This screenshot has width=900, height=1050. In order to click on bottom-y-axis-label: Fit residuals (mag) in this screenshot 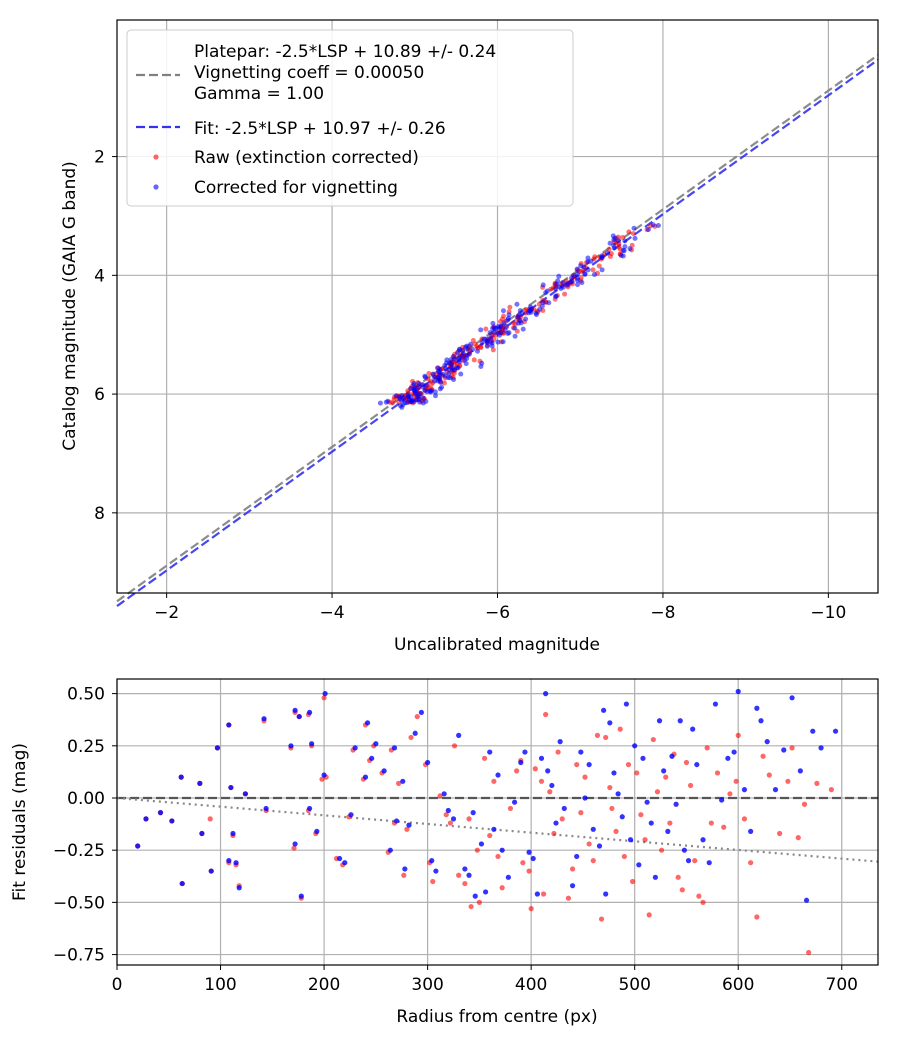, I will do `click(20, 822)`.